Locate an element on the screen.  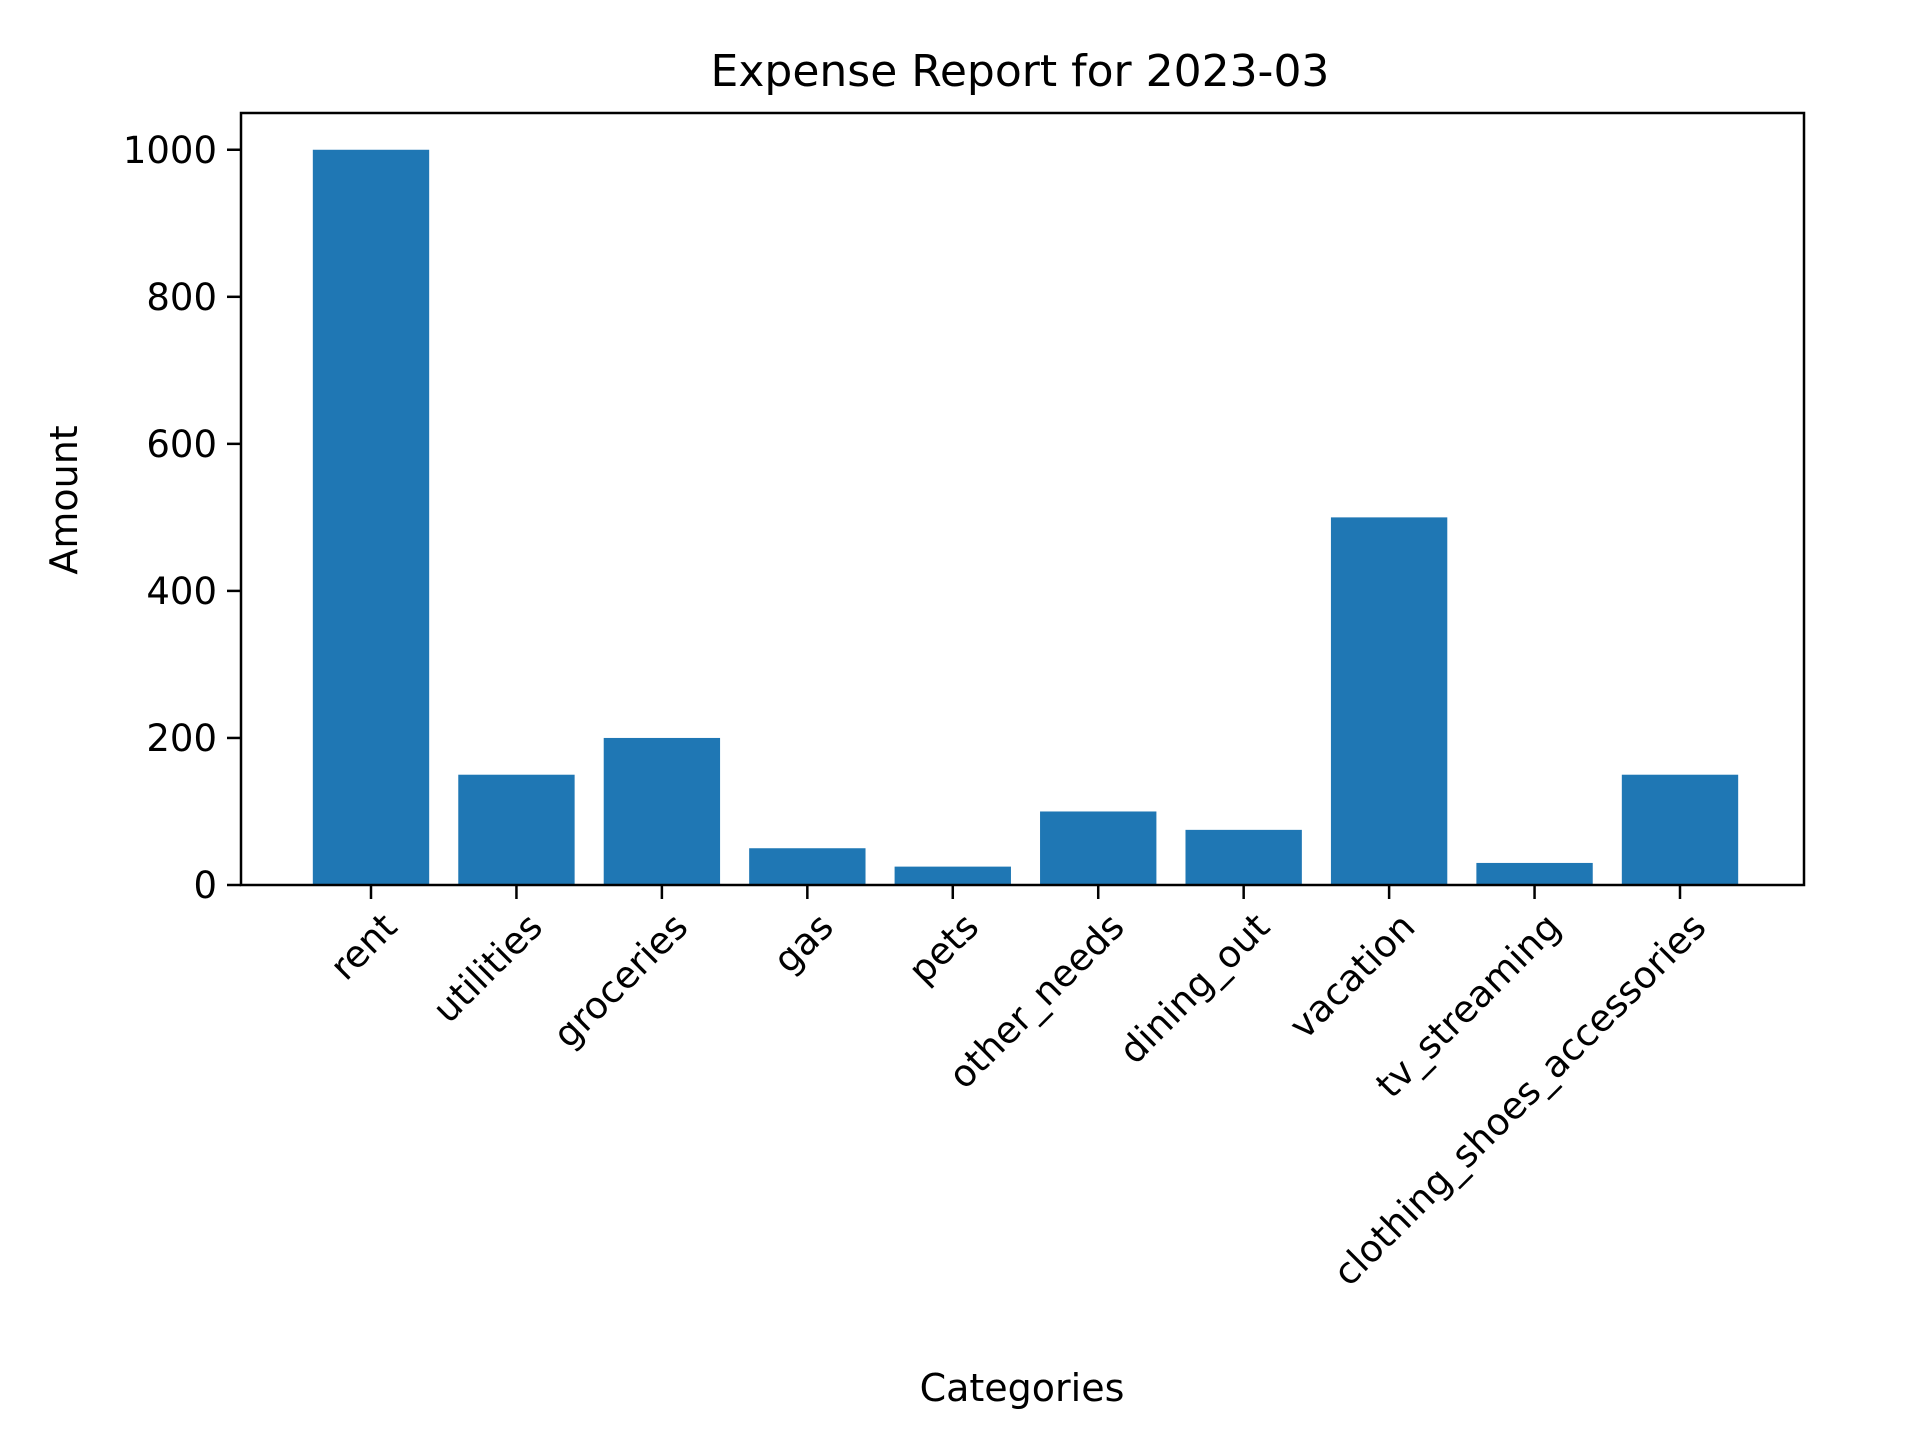
bar-tv_streaming is located at coordinates (1534, 873).